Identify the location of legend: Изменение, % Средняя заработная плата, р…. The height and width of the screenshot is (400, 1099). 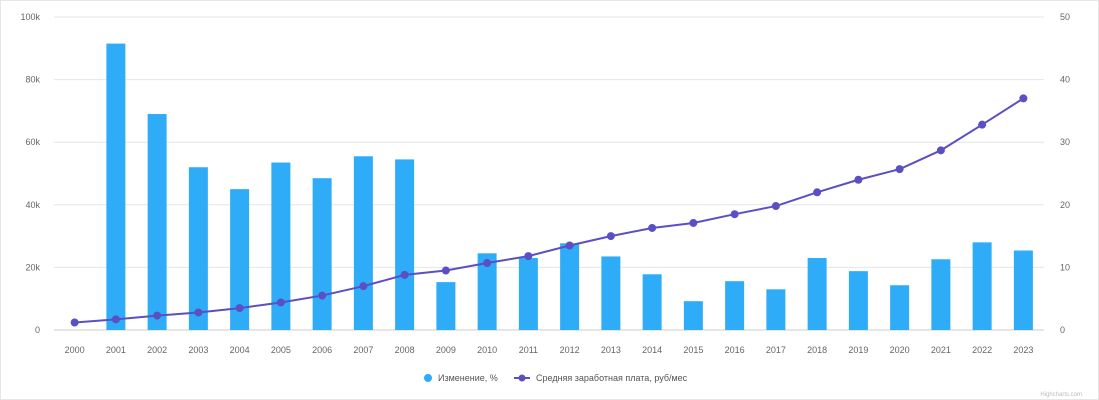
(556, 378).